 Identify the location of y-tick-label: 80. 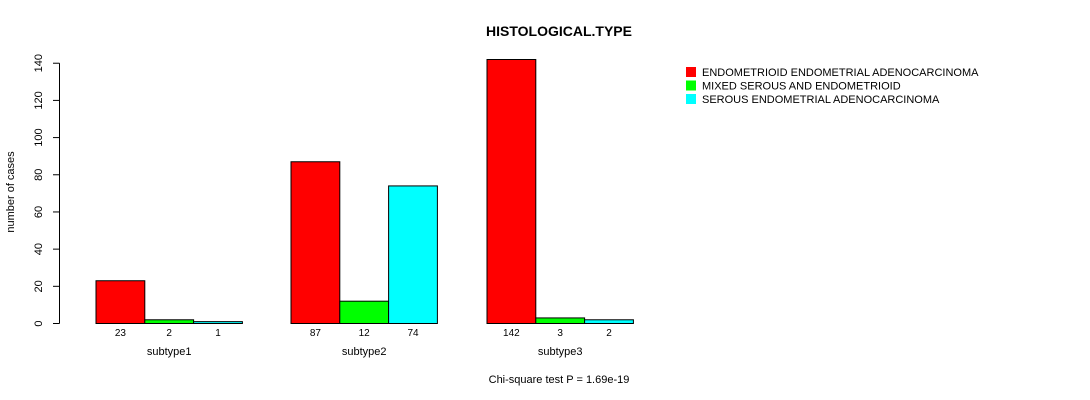
(39, 175).